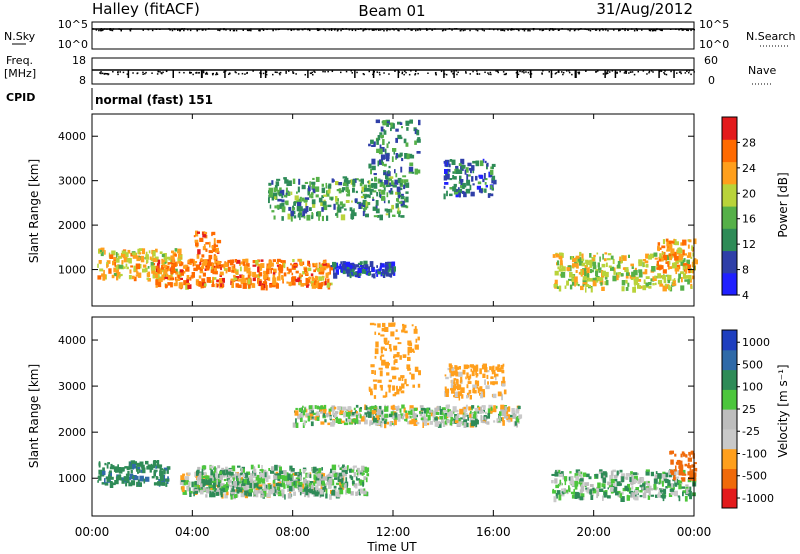 The height and width of the screenshot is (554, 800). What do you see at coordinates (20, 97) in the screenshot?
I see `cpid-label: CPID` at bounding box center [20, 97].